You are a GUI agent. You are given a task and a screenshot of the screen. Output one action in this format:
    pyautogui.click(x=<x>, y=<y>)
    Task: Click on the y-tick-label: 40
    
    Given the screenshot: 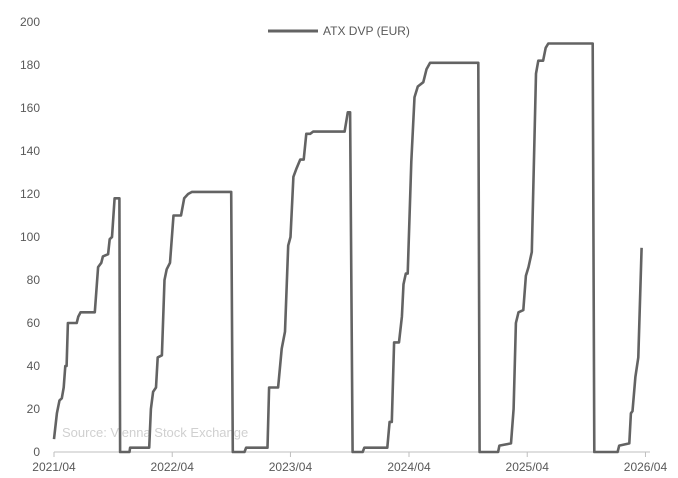 What is the action you would take?
    pyautogui.click(x=34, y=366)
    